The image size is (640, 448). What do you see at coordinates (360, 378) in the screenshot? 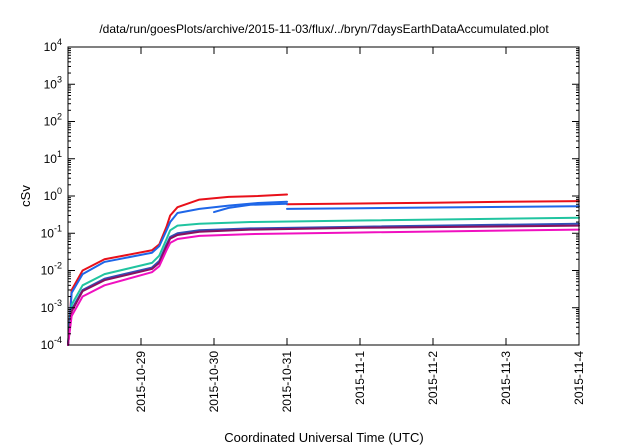
I see `x-tick-label: 2015-11-1` at bounding box center [360, 378].